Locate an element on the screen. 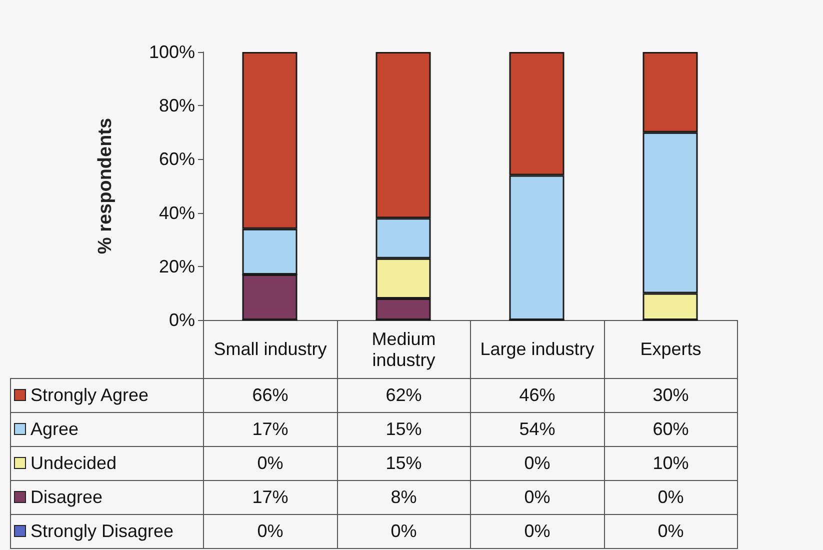  y-axis-title: % respondents is located at coordinates (105, 186).